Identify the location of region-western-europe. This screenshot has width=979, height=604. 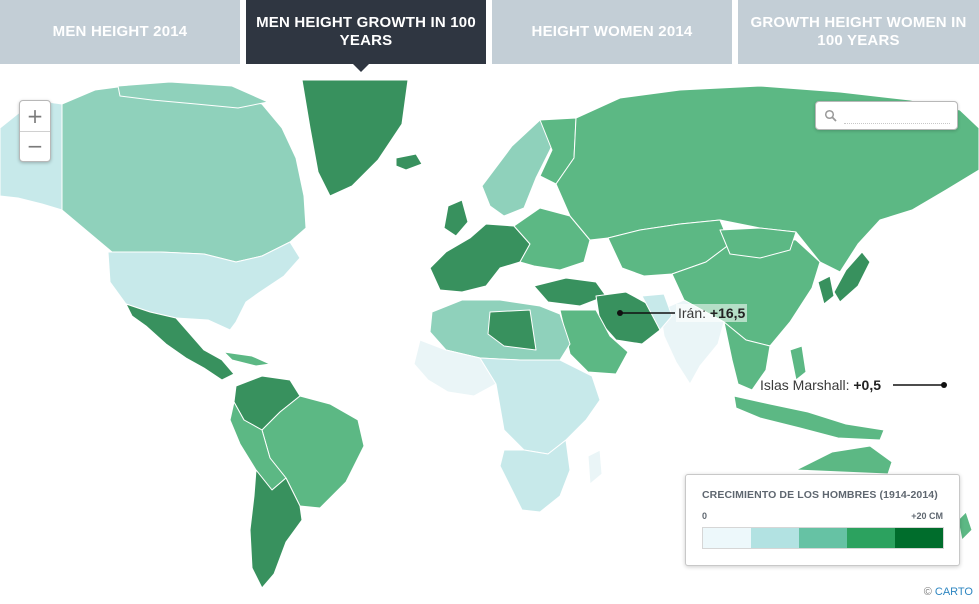
(480, 258).